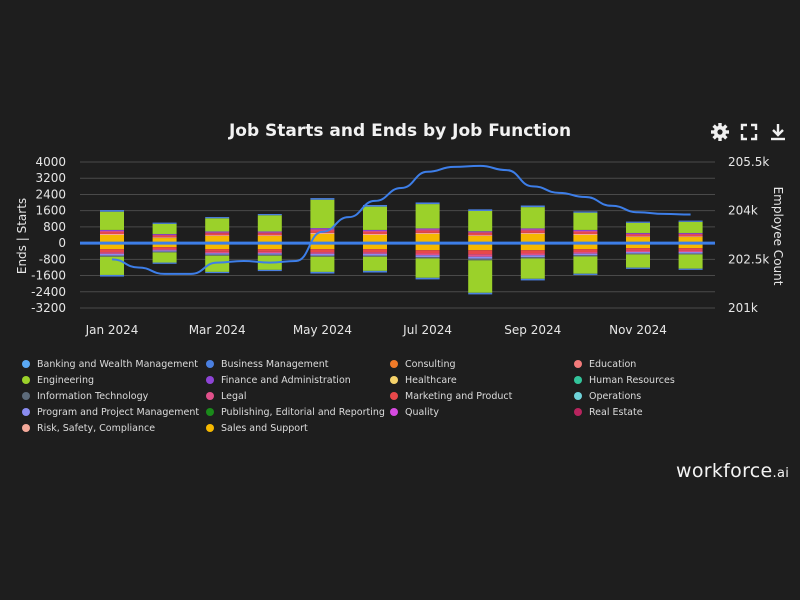 This screenshot has height=600, width=800. What do you see at coordinates (422, 412) in the screenshot?
I see `legend-label: Quality` at bounding box center [422, 412].